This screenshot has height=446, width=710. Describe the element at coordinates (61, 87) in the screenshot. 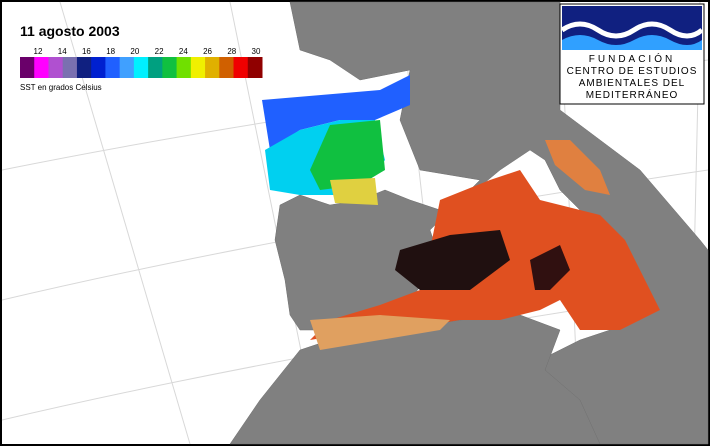

I see `legend-label: SST en grados Celsius` at that location.